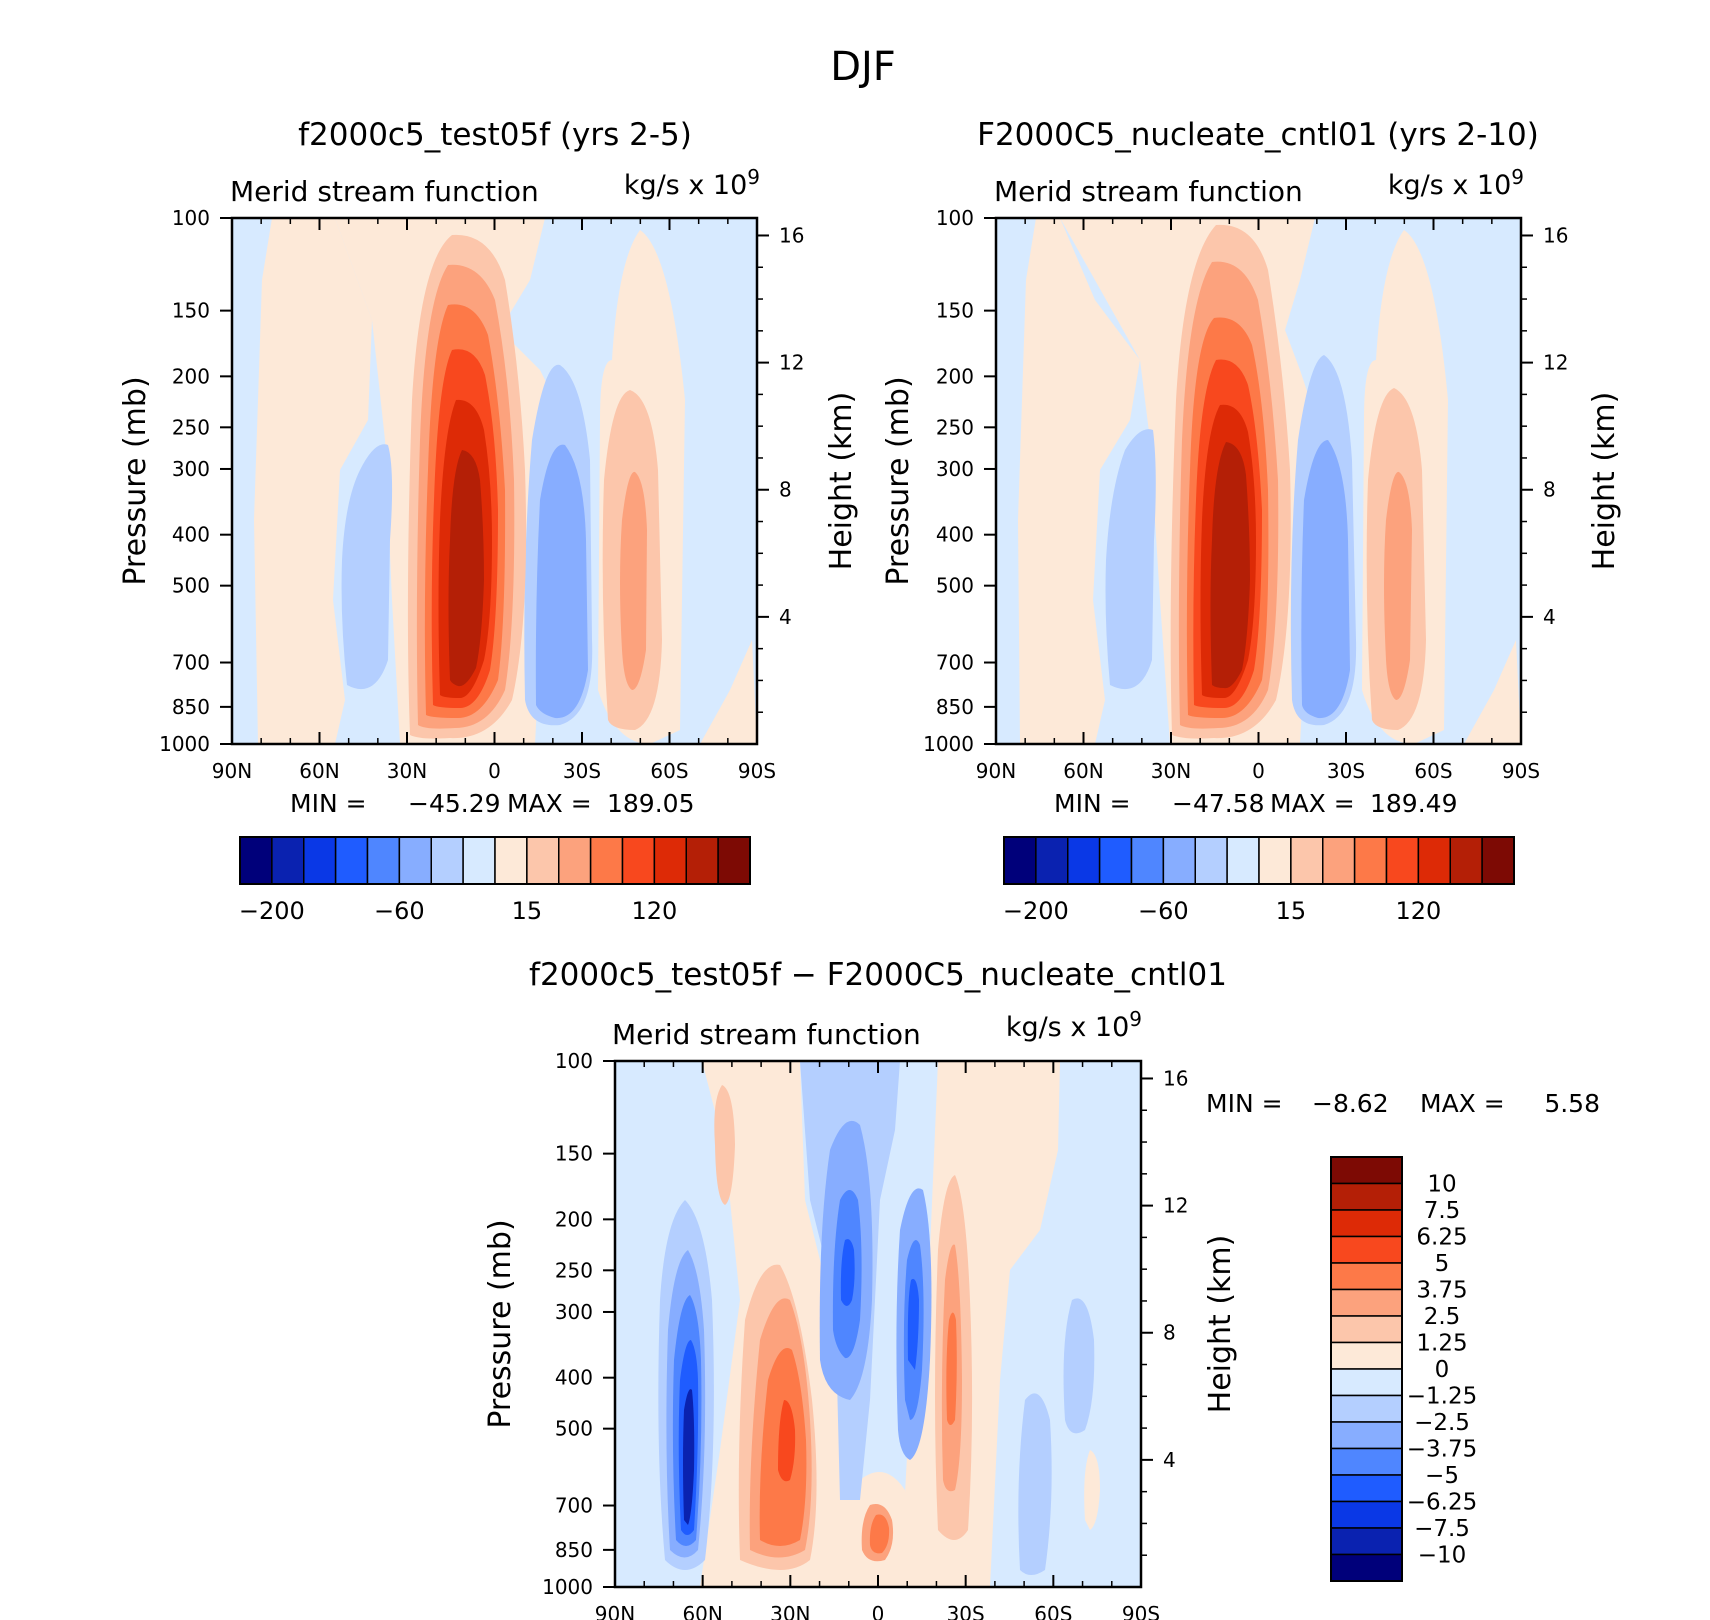 The width and height of the screenshot is (1710, 1620). Describe the element at coordinates (689, 1457) in the screenshot. I see `panel-3-region-negative-60n-max` at that location.